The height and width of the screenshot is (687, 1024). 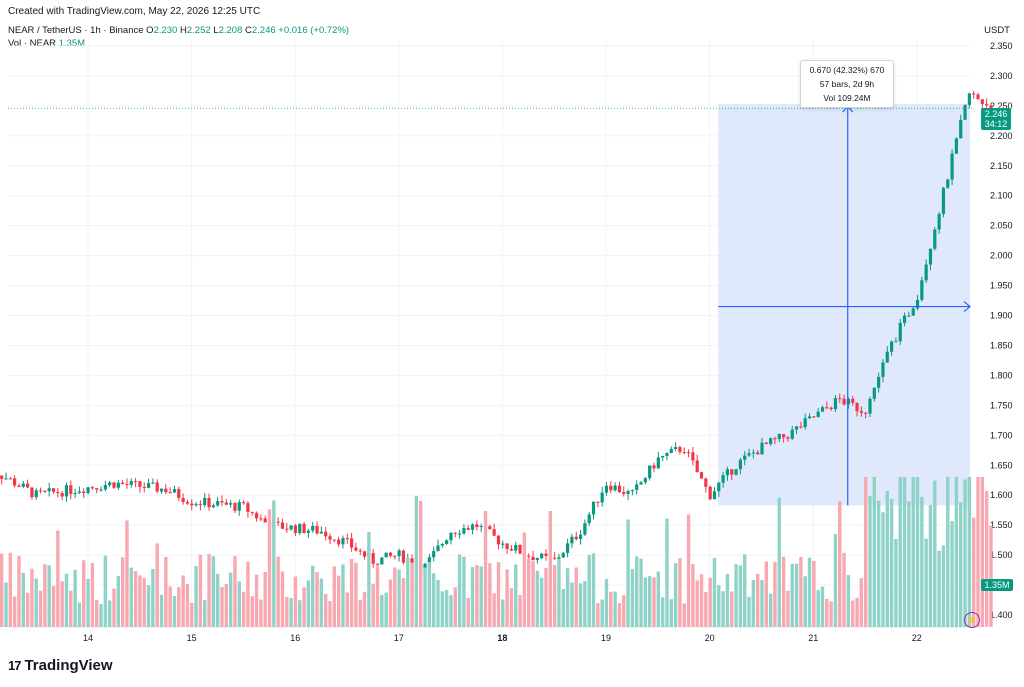 I want to click on open-label: O, so click(x=150, y=30).